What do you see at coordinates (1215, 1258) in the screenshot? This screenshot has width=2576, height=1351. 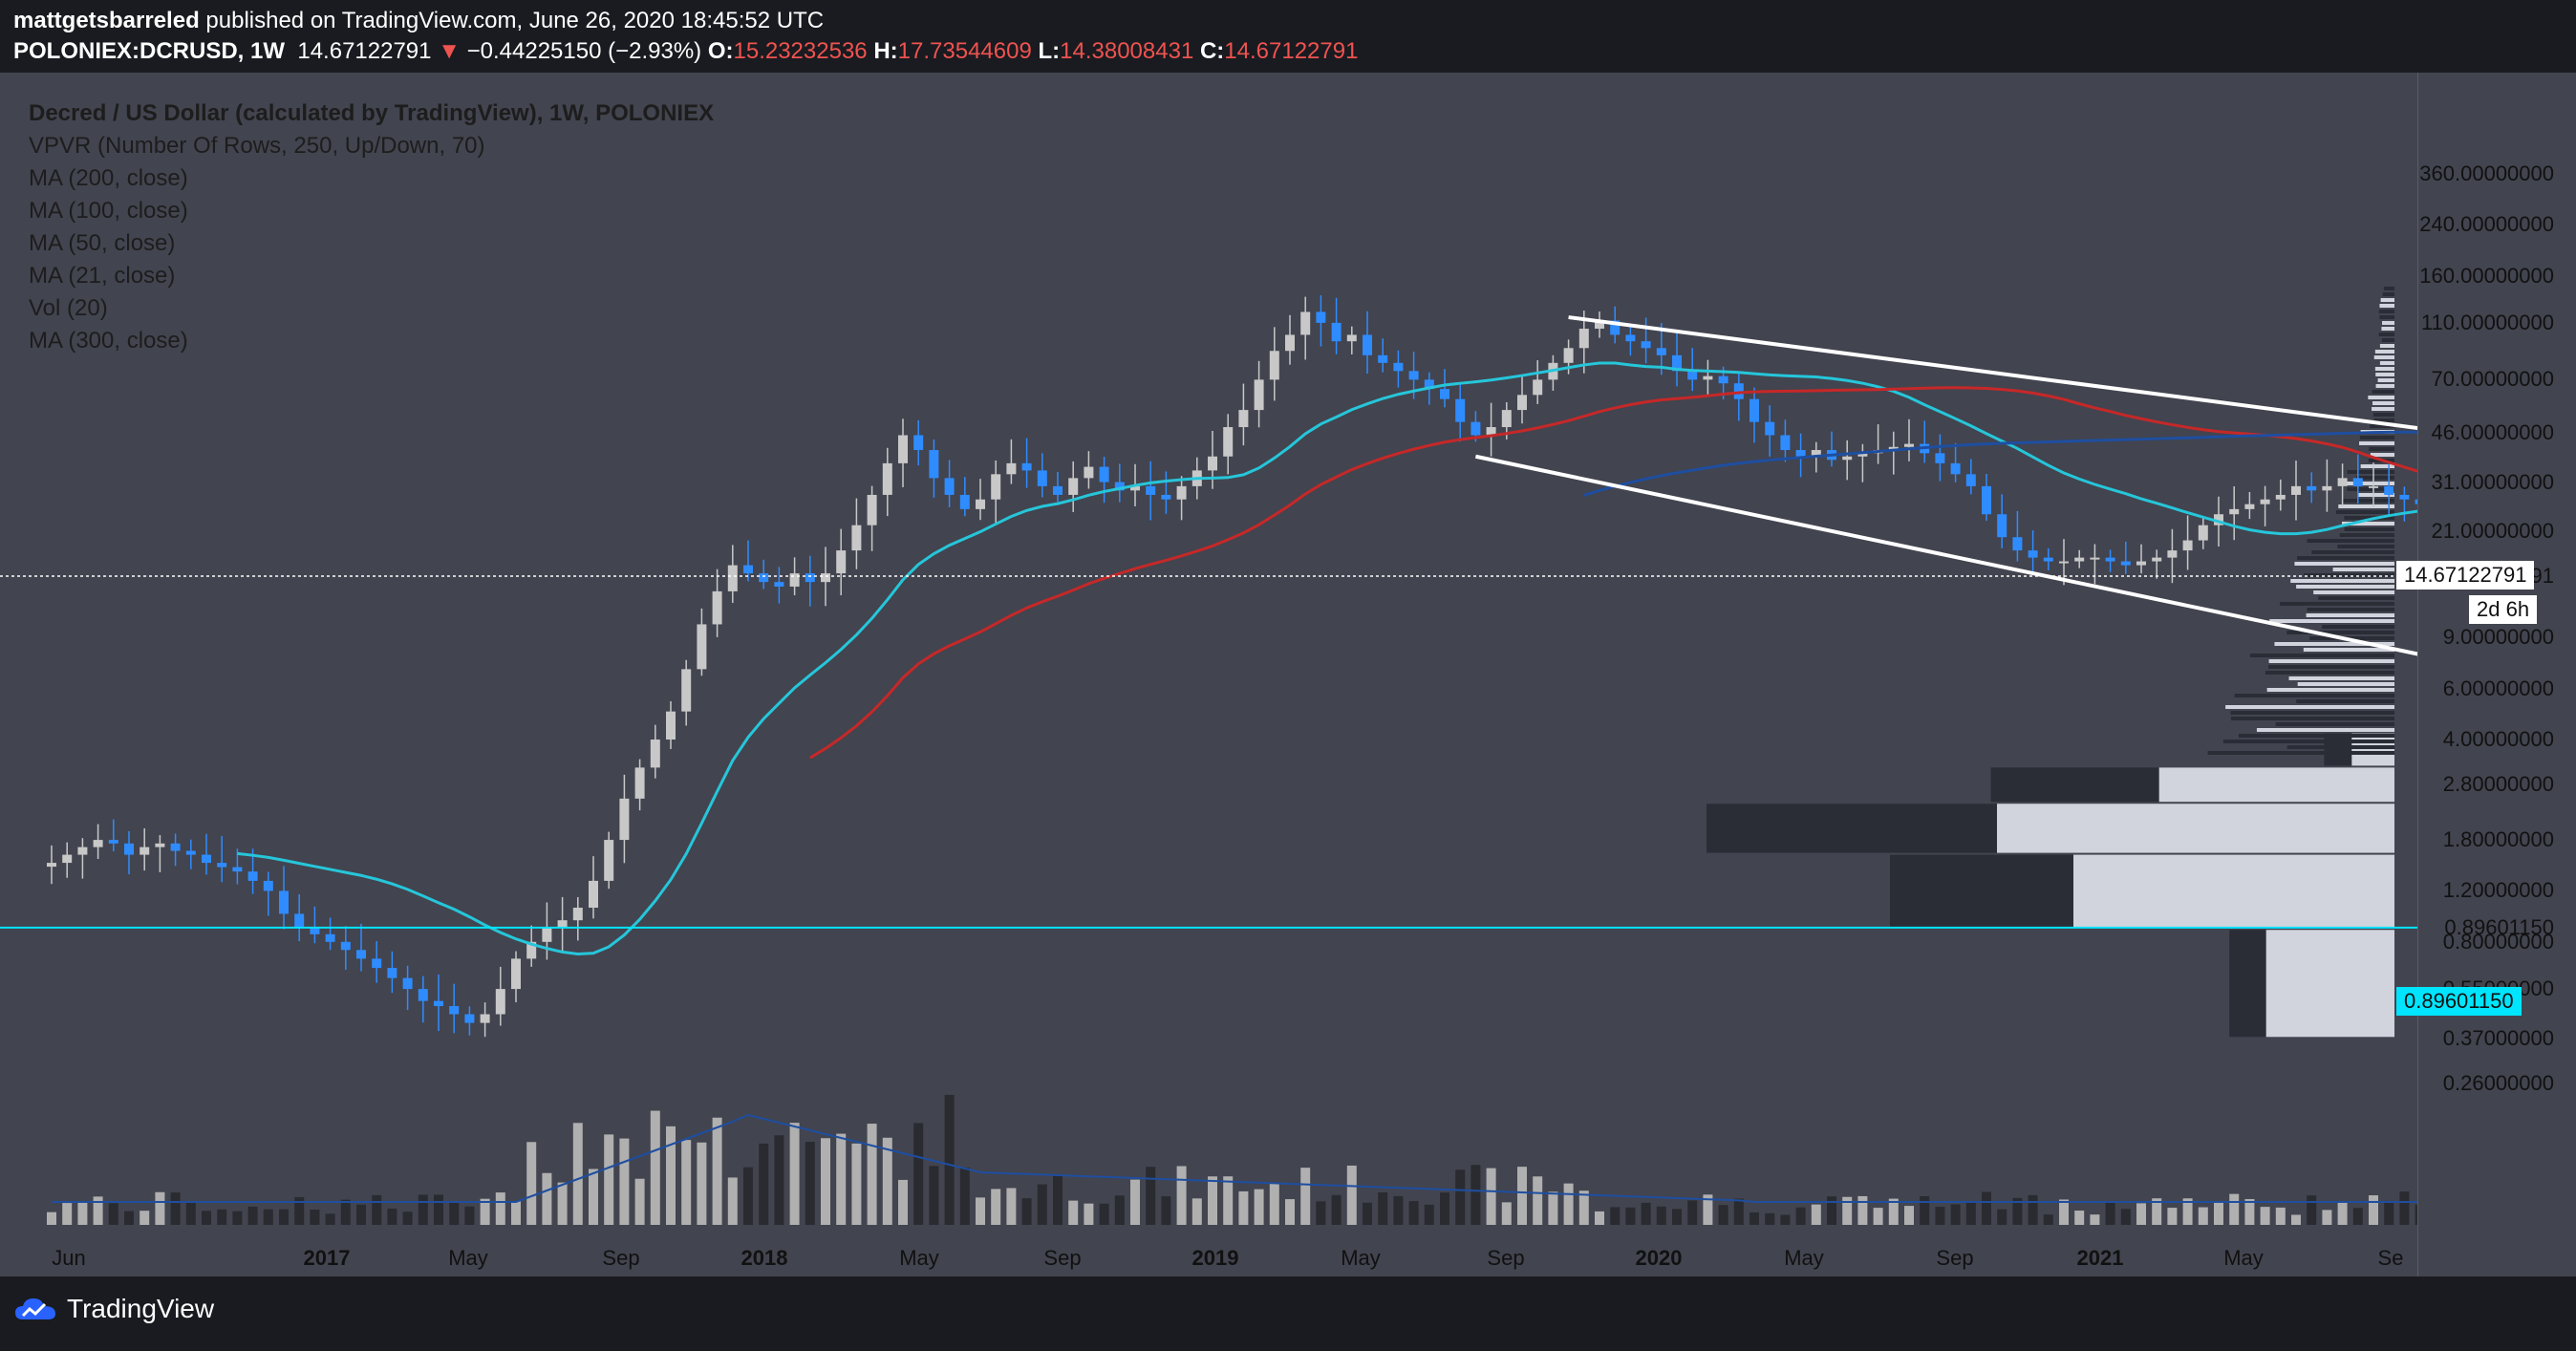 I see `time-tick-label: 2019` at bounding box center [1215, 1258].